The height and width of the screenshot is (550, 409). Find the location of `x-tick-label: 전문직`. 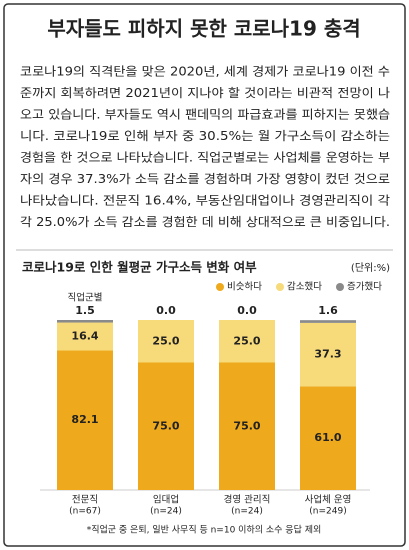

x-tick-label: 전문직 is located at coordinates (85, 500).